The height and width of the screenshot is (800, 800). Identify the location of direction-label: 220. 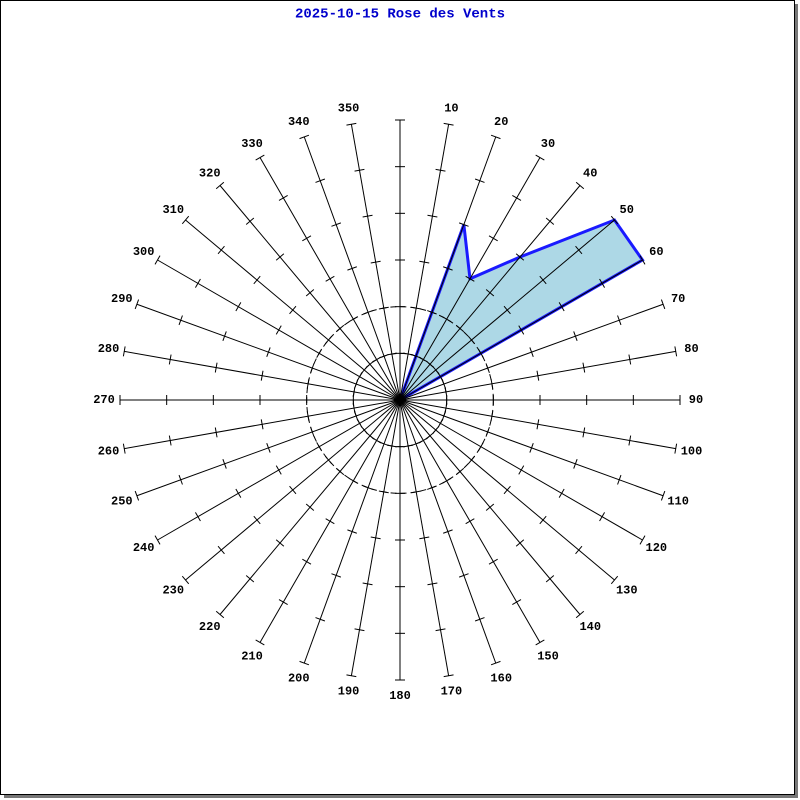
(210, 627).